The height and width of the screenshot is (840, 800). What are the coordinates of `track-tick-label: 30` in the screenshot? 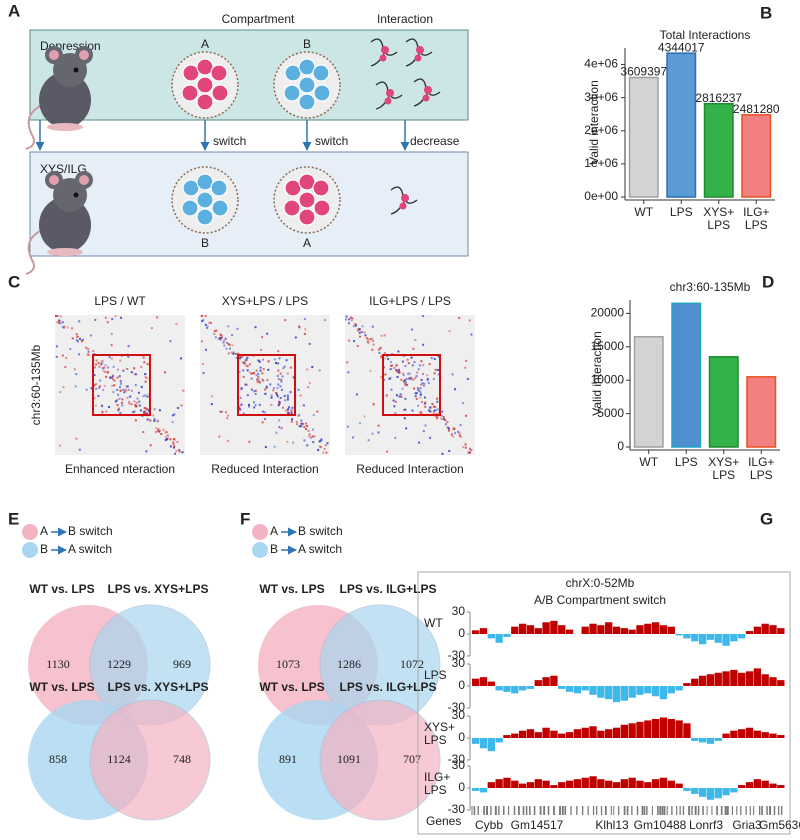 It's located at (459, 765).